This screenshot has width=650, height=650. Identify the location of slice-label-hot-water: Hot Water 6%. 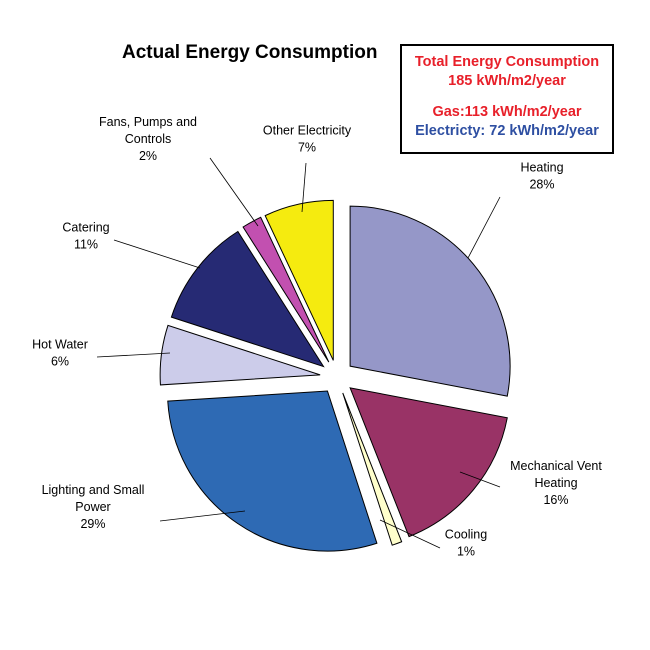
(60, 353).